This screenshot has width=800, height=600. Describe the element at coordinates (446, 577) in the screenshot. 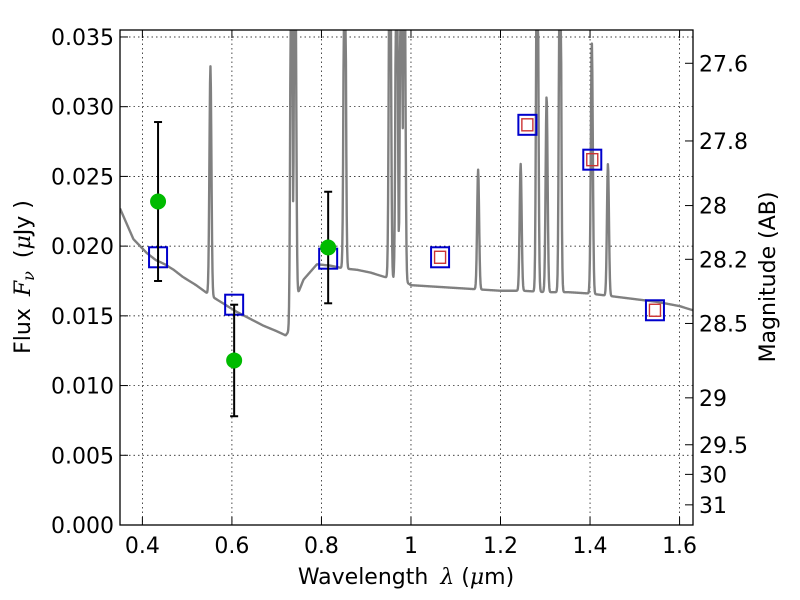

I see `x-axis-label-symbol: λ` at that location.